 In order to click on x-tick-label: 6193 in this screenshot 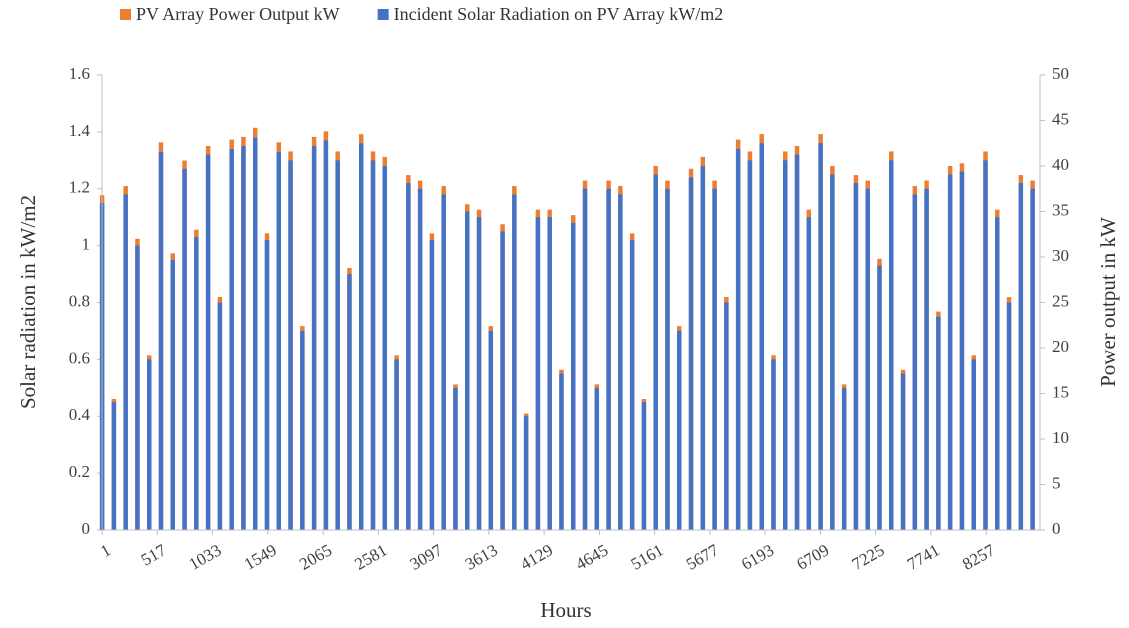, I will do `click(757, 556)`.